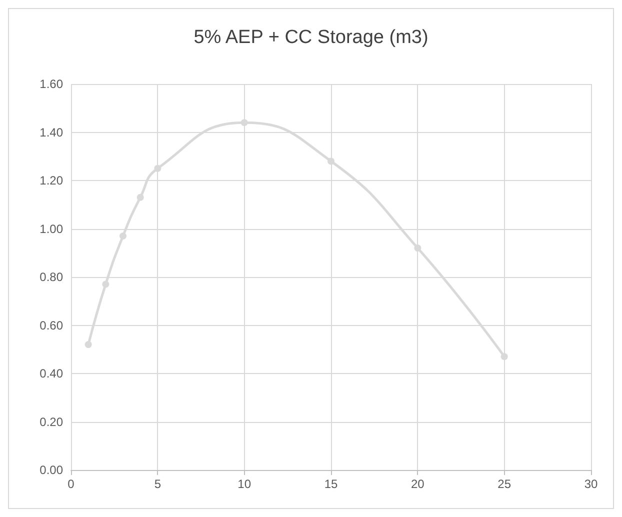  What do you see at coordinates (331, 484) in the screenshot?
I see `x-tick-label: 15` at bounding box center [331, 484].